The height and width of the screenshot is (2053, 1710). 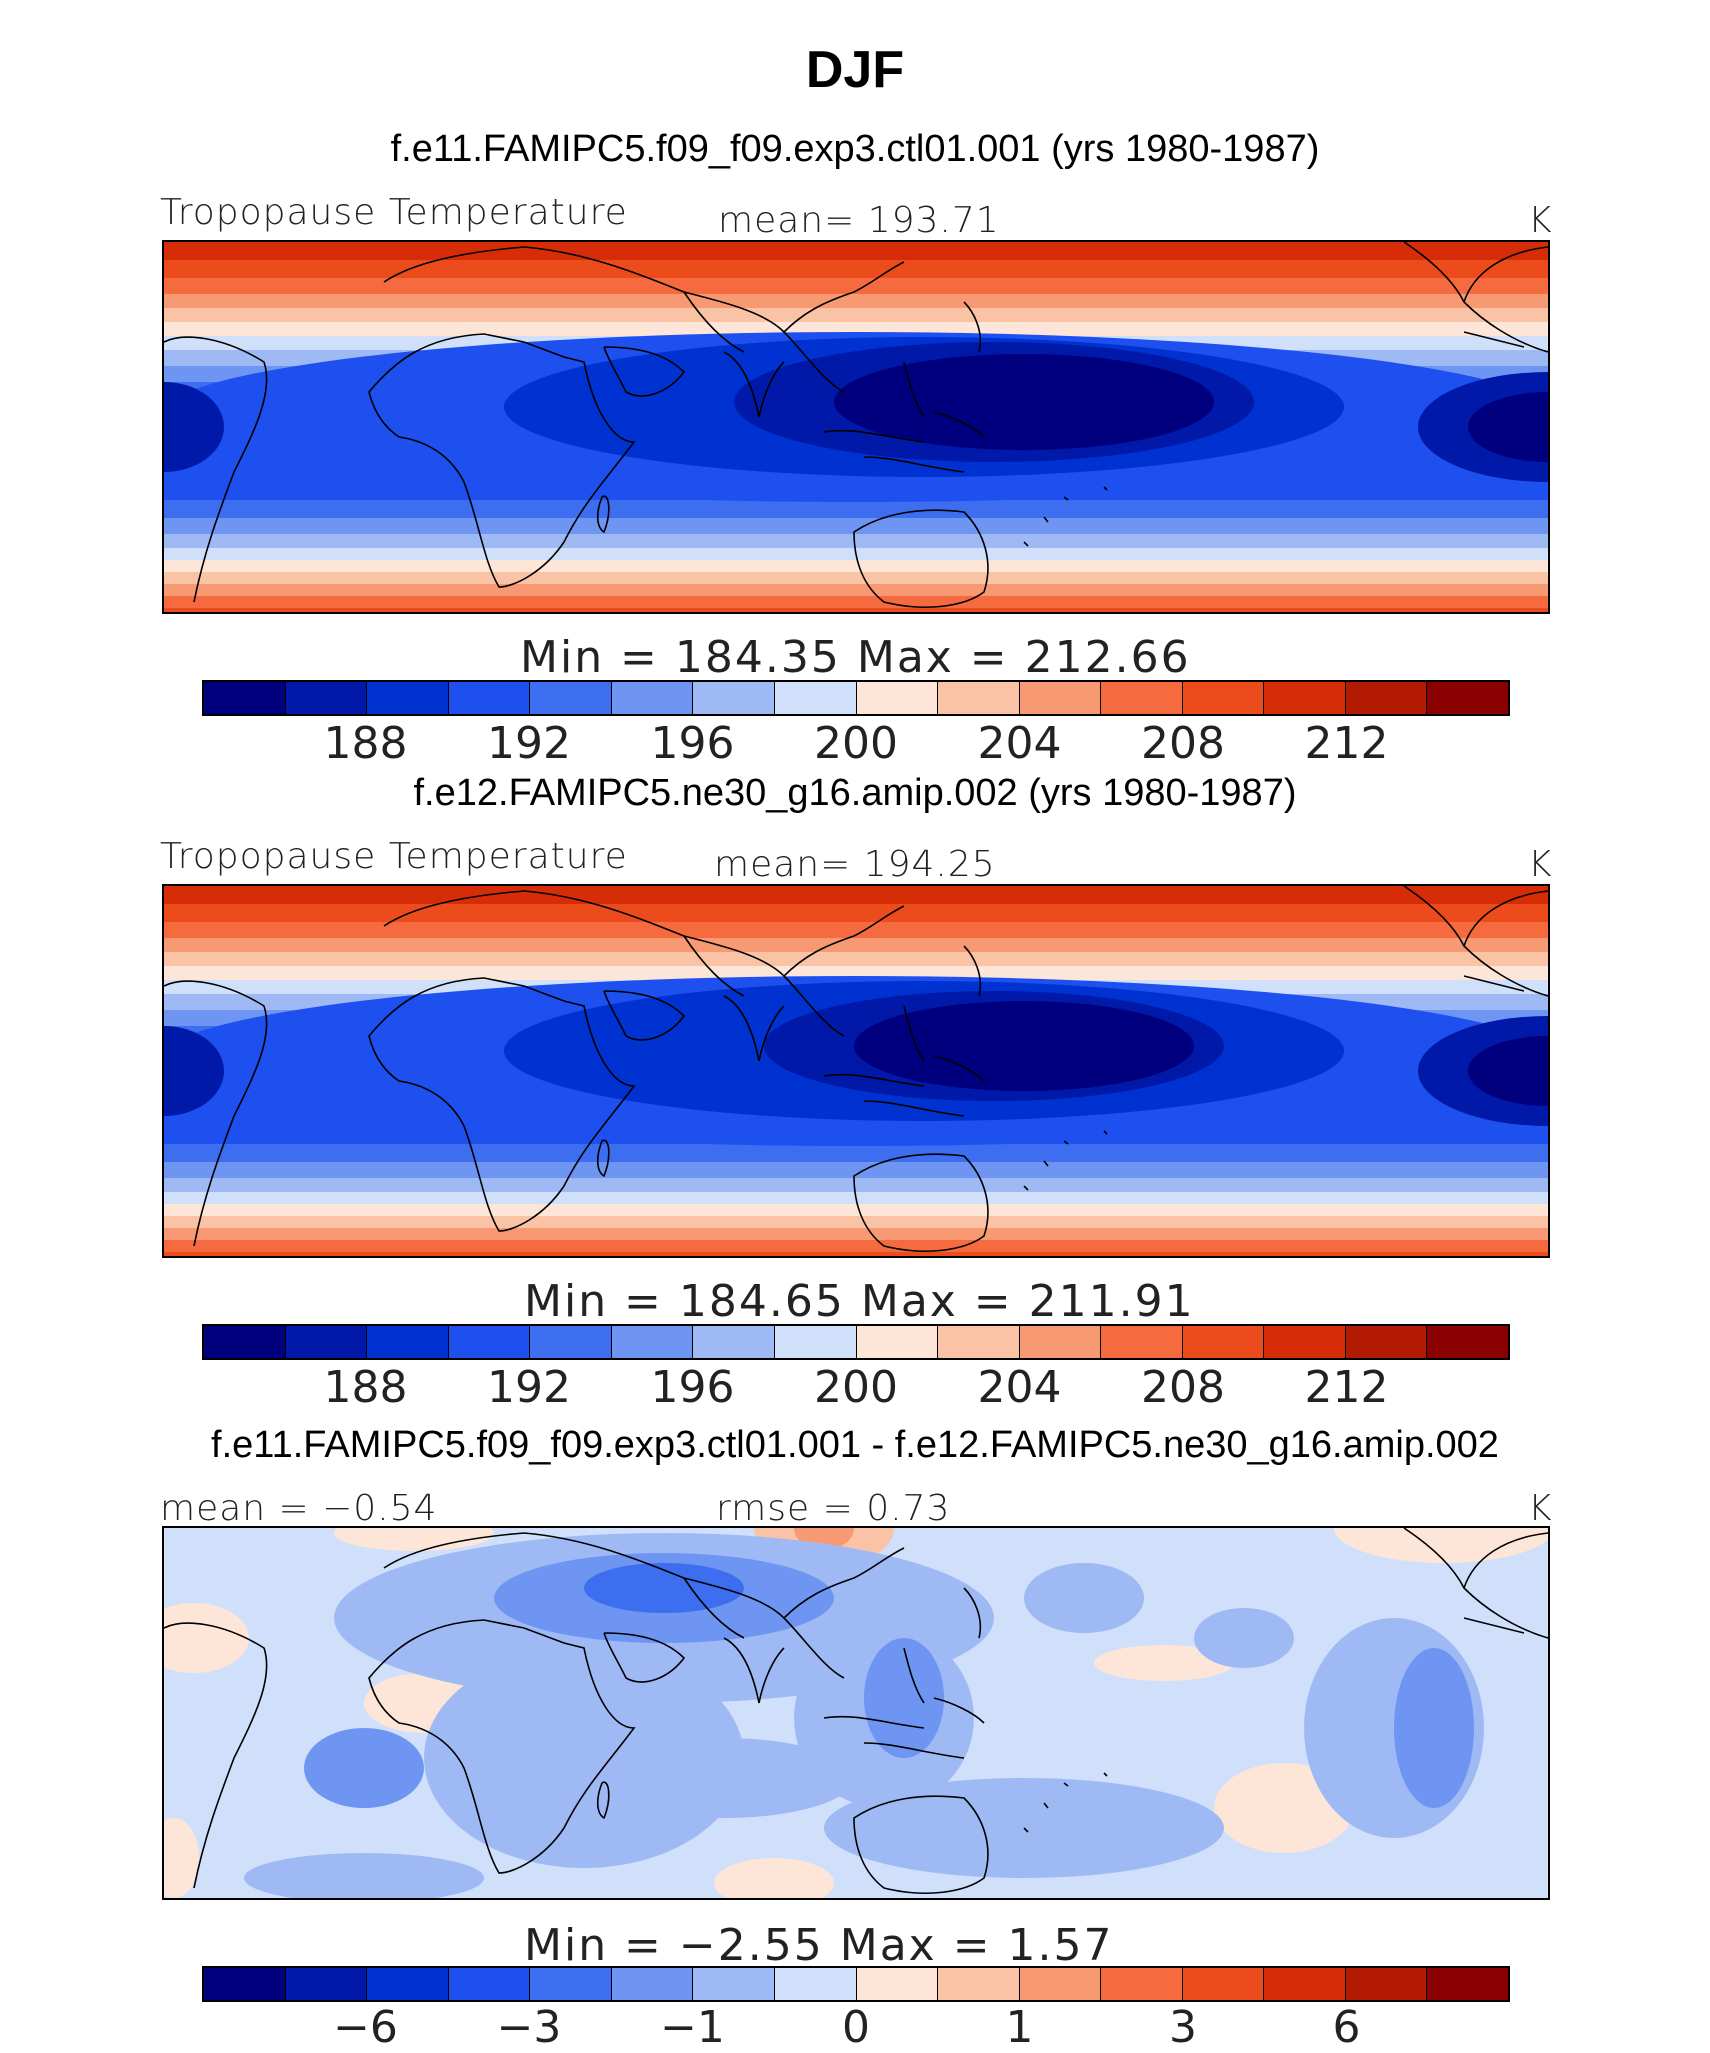 I want to click on panel-3-colorbar, so click(x=856, y=1984).